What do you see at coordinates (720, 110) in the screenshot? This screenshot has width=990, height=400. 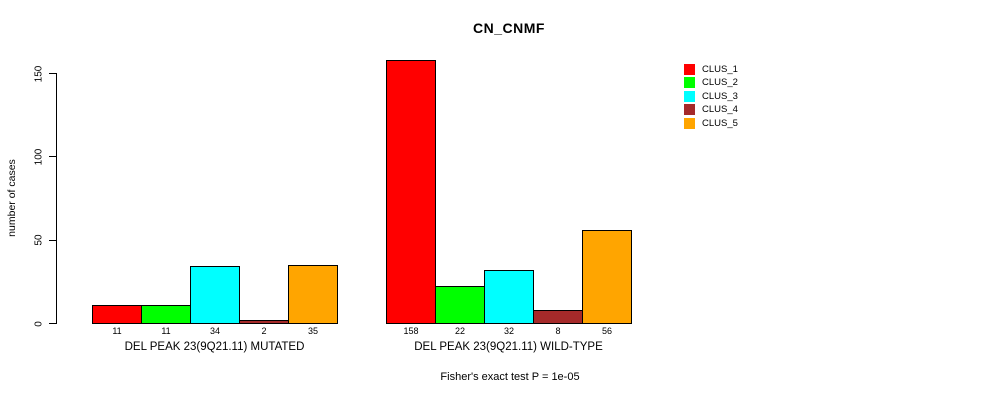 I see `legend-label-clus_4: CLUS_4` at bounding box center [720, 110].